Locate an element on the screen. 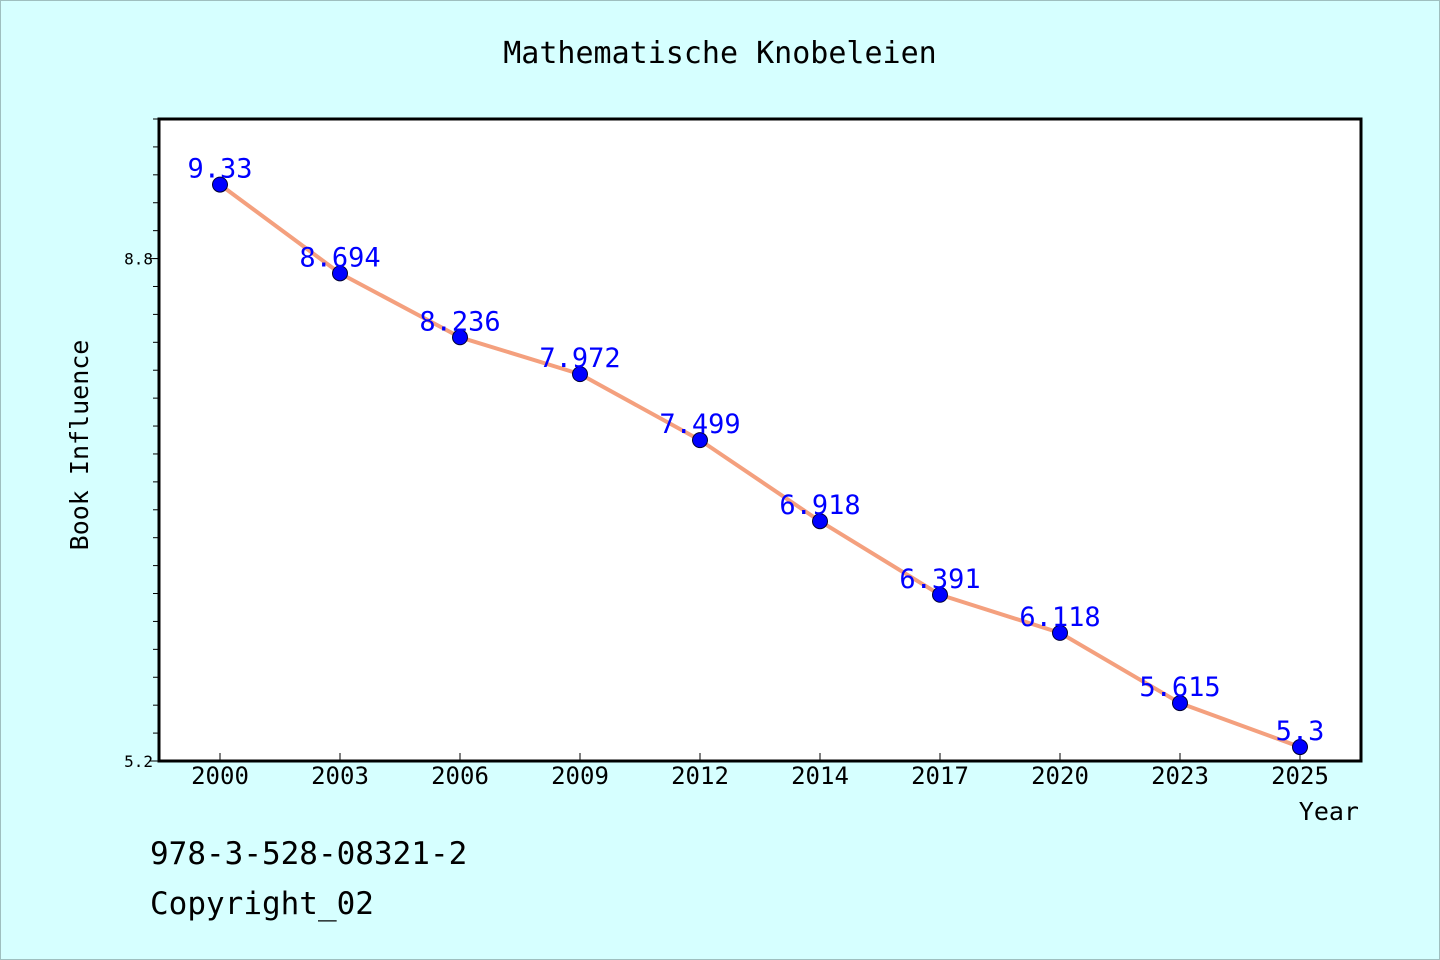 This screenshot has width=1440, height=960. y-minor-ticks is located at coordinates (156, 440).